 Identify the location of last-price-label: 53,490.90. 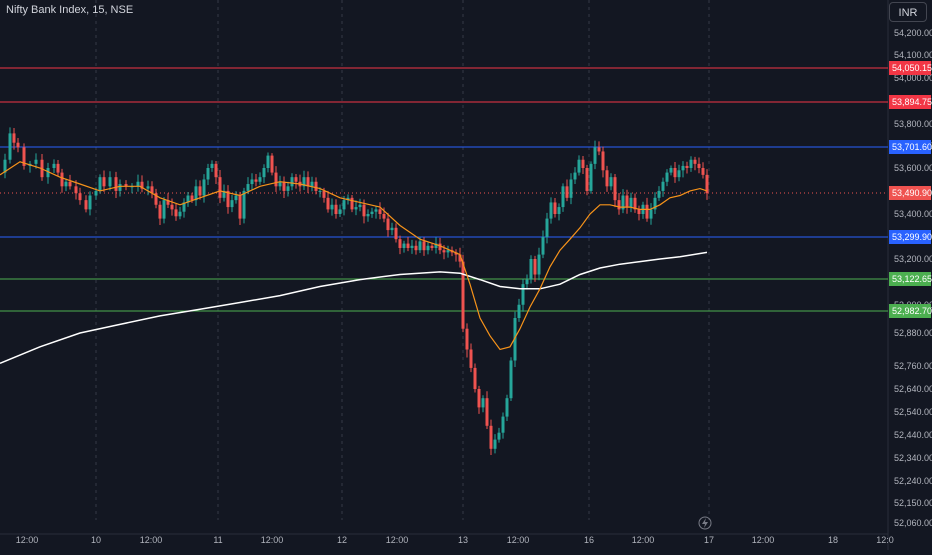
(912, 193).